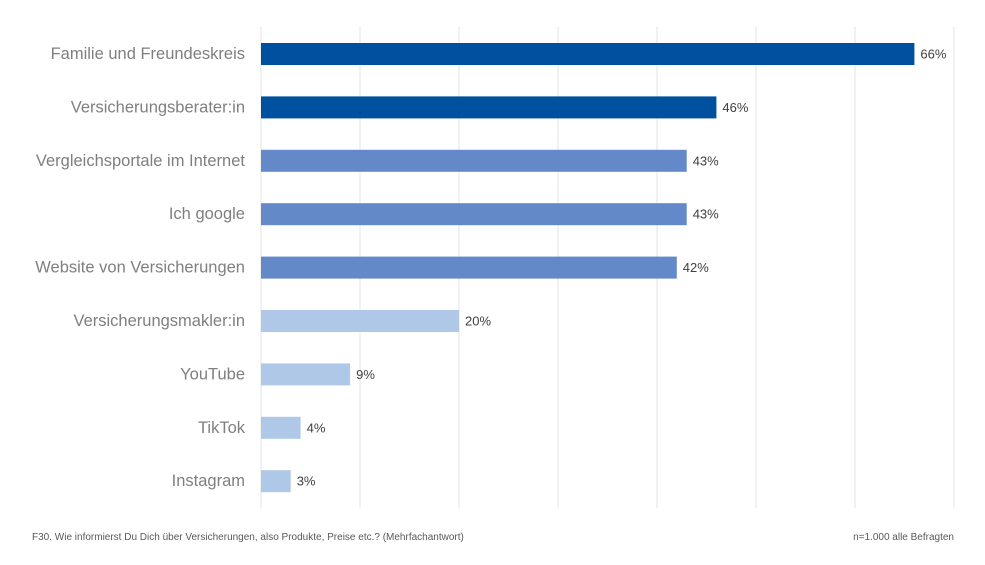 Image resolution: width=985 pixels, height=565 pixels. I want to click on value-label: 20%, so click(478, 321).